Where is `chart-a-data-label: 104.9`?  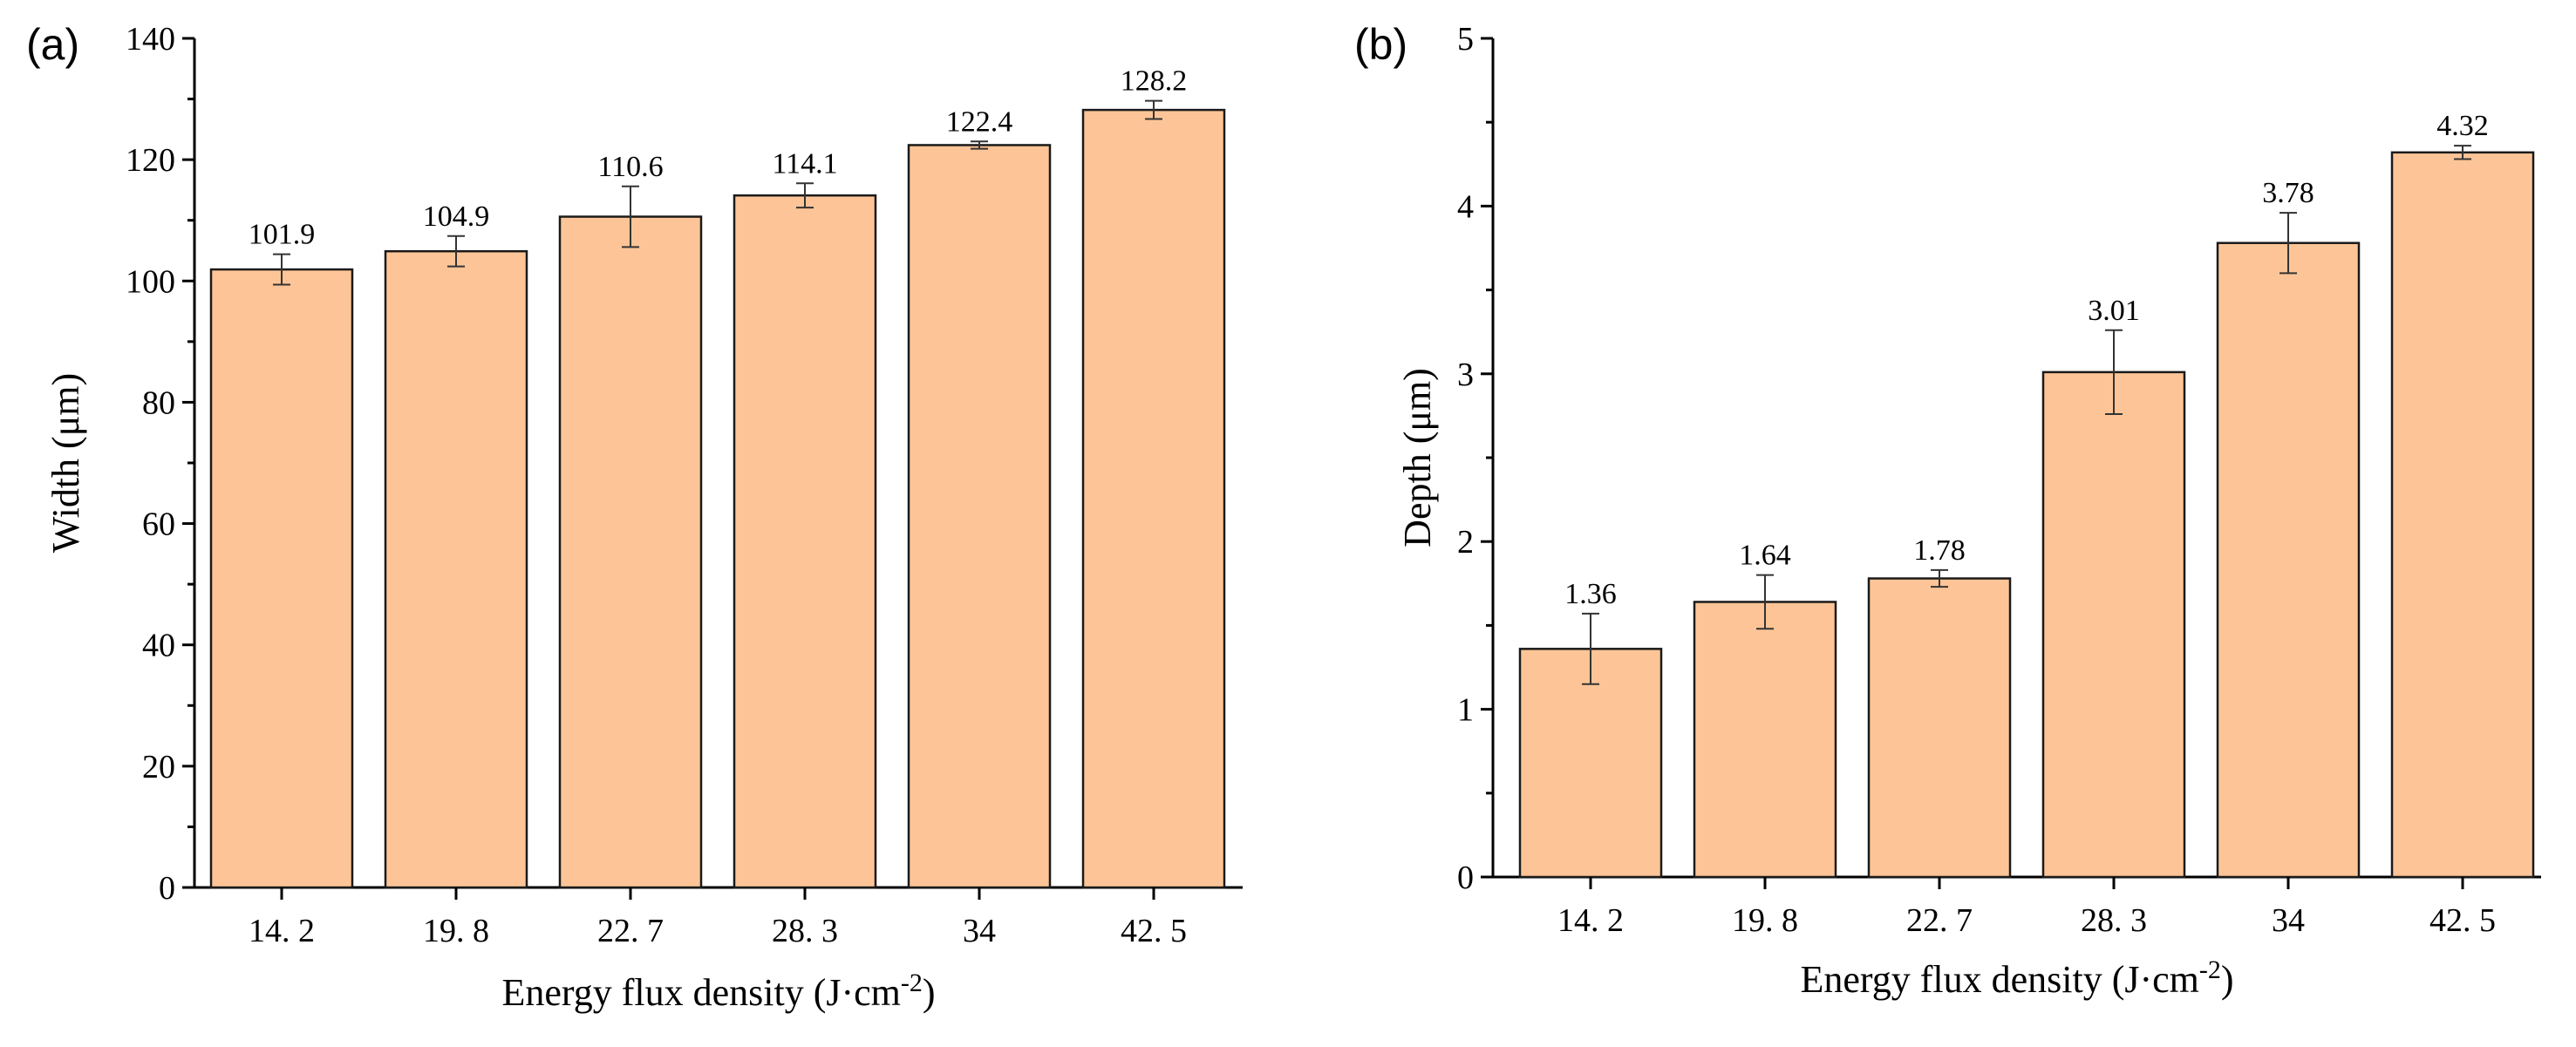
chart-a-data-label: 104.9 is located at coordinates (456, 217).